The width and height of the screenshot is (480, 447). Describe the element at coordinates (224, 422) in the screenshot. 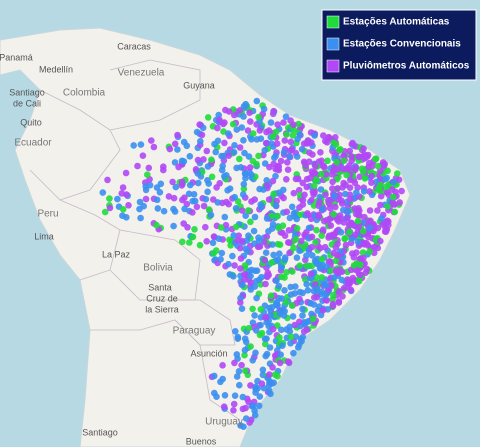

I see `place-label: Uruguay` at that location.